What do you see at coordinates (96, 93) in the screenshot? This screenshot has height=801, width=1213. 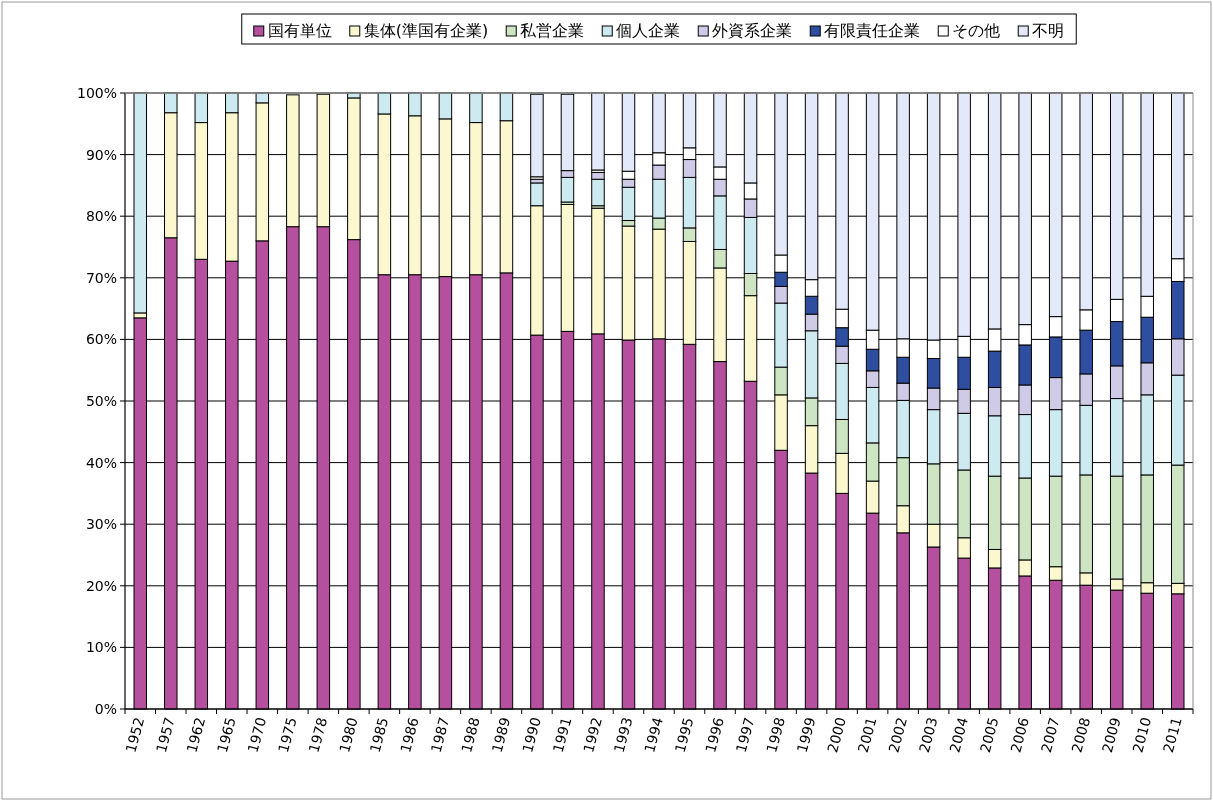 I see `y-tick-label: 100%` at bounding box center [96, 93].